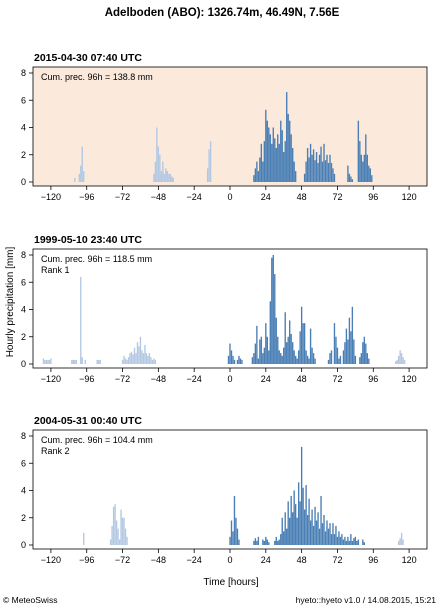 The height and width of the screenshot is (614, 440). I want to click on x-tick-label: 48, so click(302, 560).